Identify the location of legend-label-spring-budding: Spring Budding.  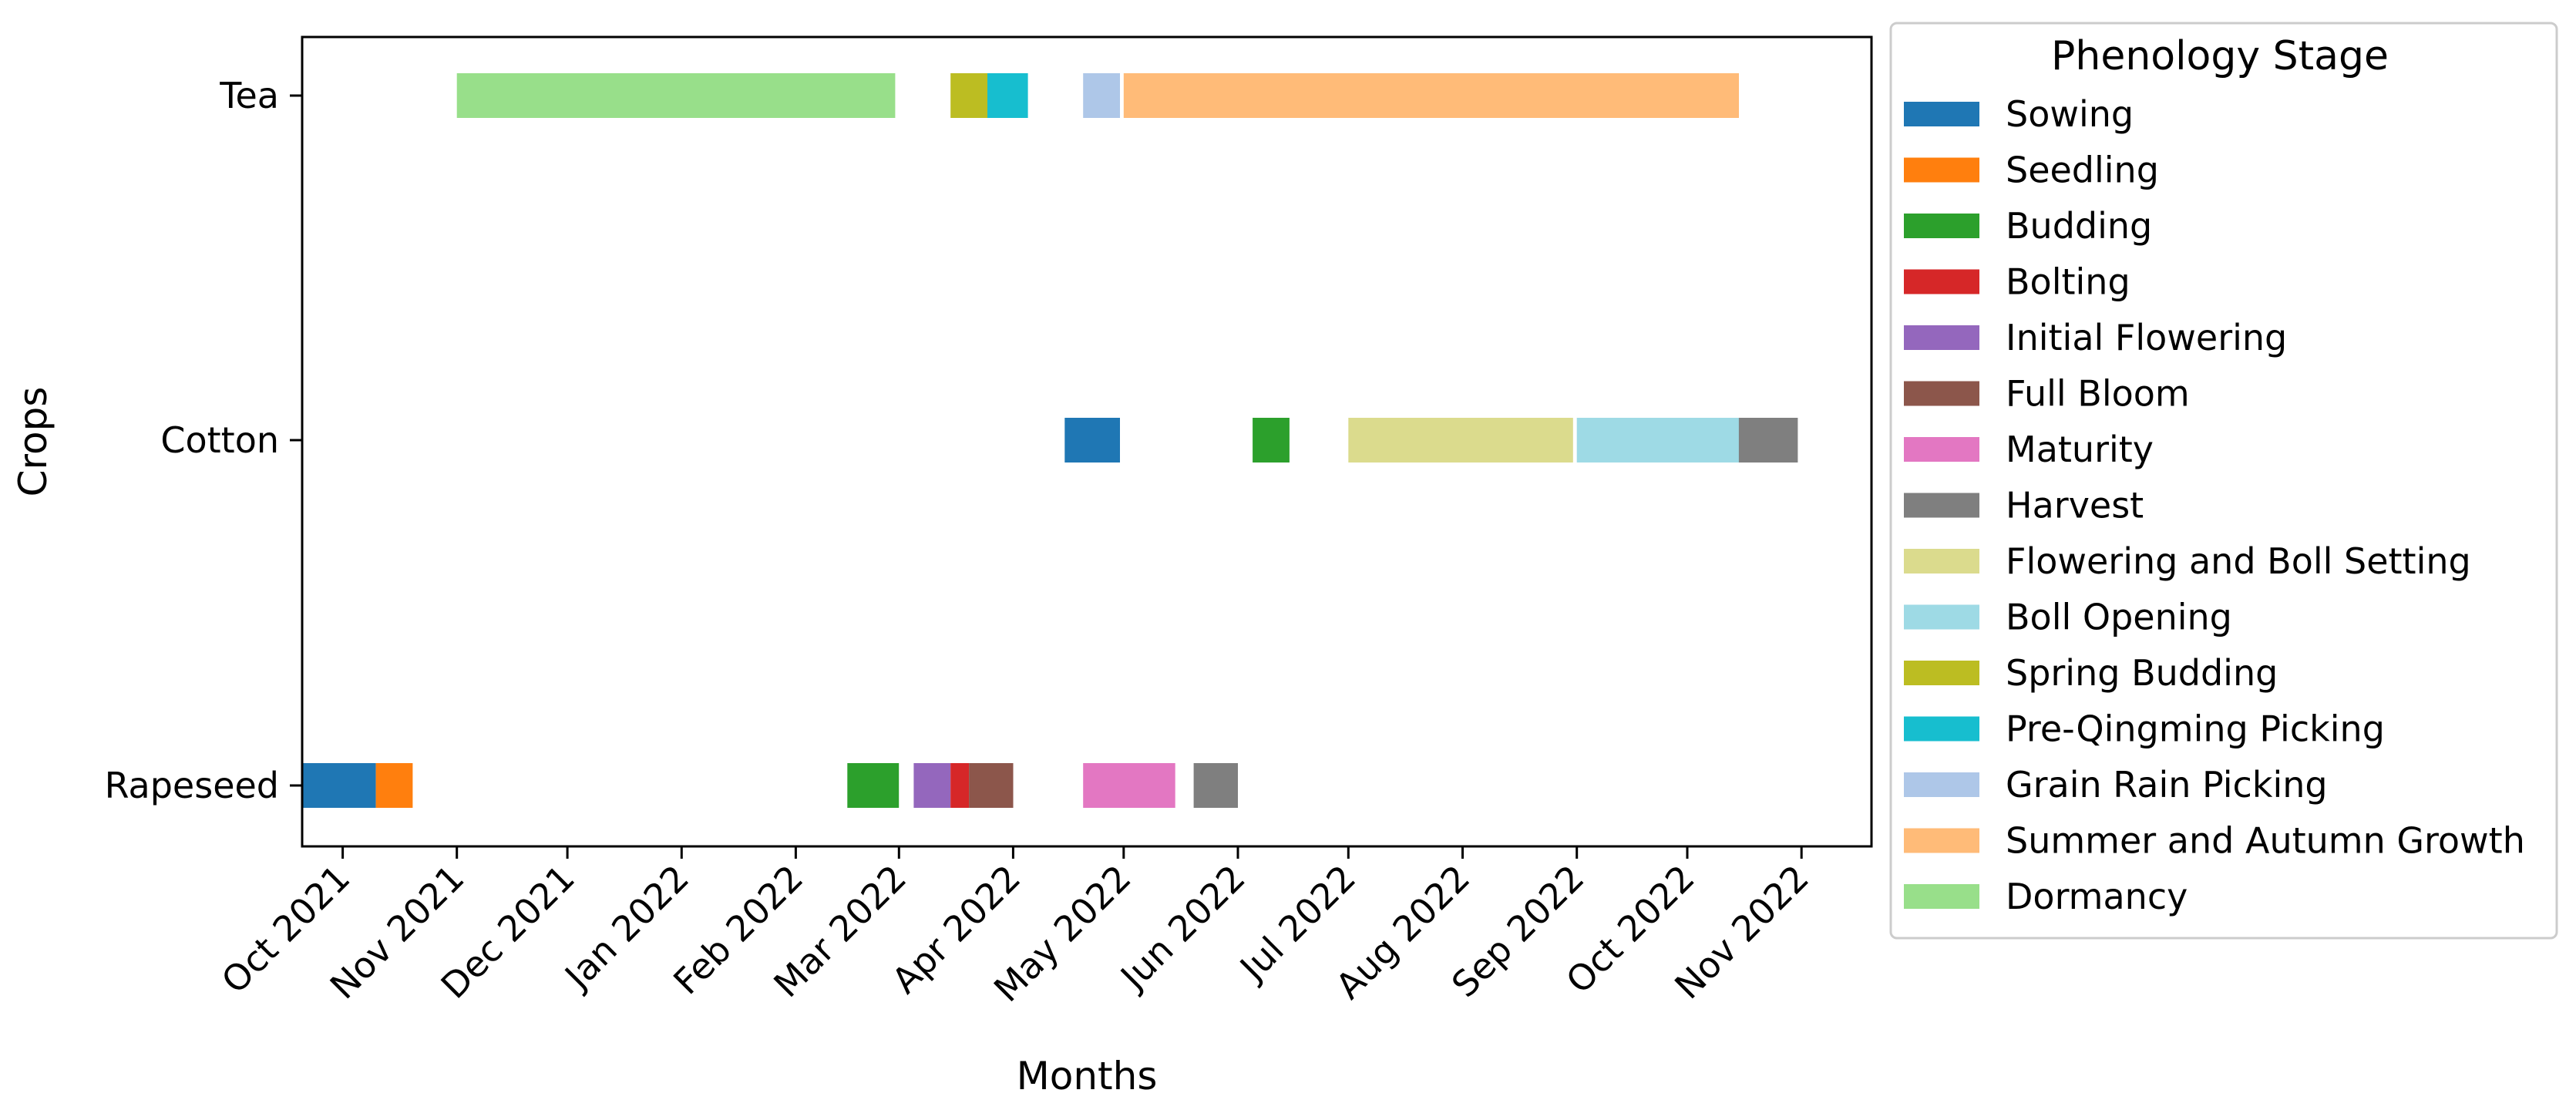
(2142, 673).